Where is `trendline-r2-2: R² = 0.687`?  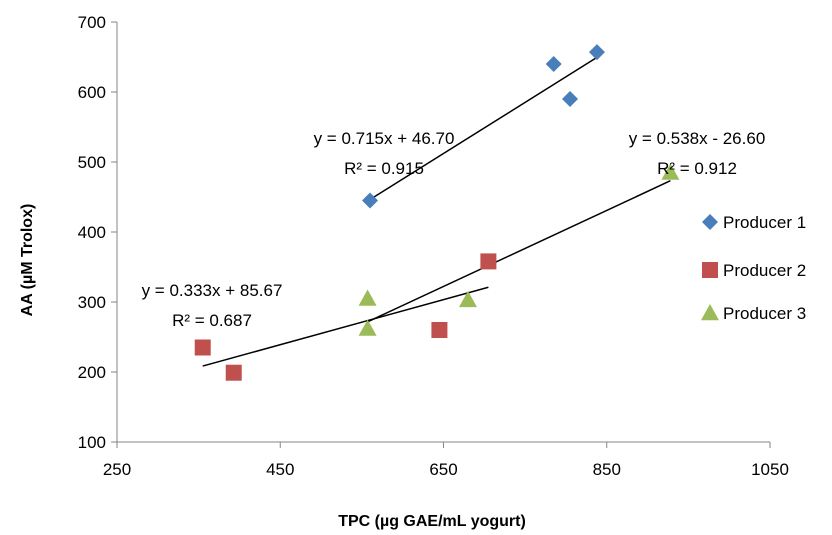
trendline-r2-2: R² = 0.687 is located at coordinates (212, 320).